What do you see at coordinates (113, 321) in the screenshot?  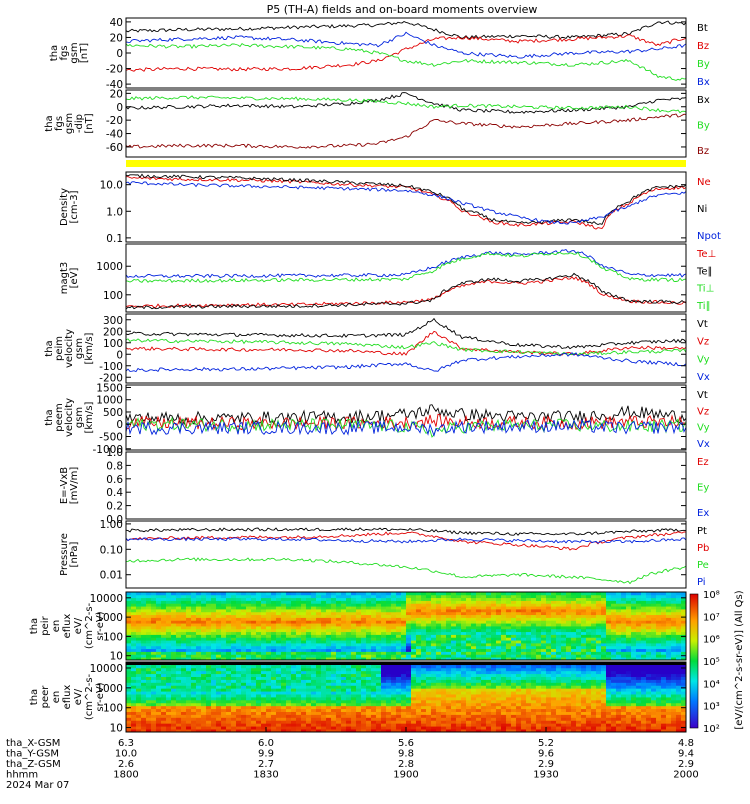 I see `y-tick-label: 300` at bounding box center [113, 321].